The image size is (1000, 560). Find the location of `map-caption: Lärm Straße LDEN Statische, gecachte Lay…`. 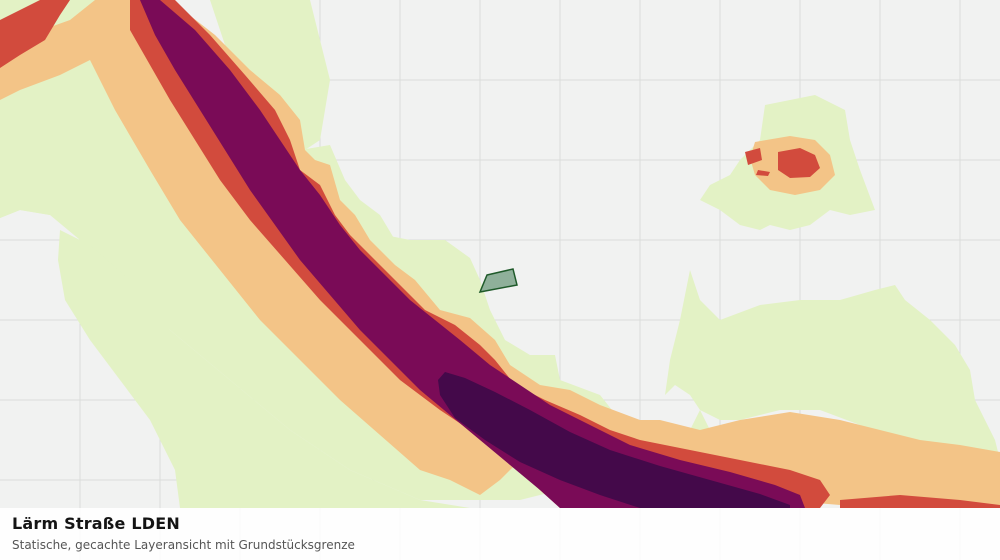

map-caption: Lärm Straße LDEN Statische, gecachte Lay… is located at coordinates (500, 534).